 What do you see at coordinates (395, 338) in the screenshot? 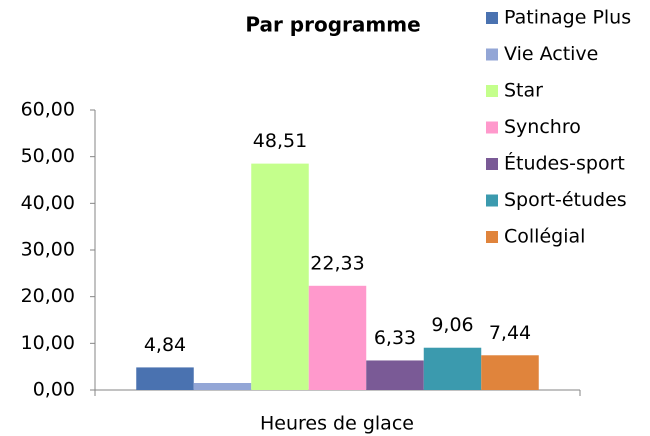
I see `data-label: 6,33` at bounding box center [395, 338].